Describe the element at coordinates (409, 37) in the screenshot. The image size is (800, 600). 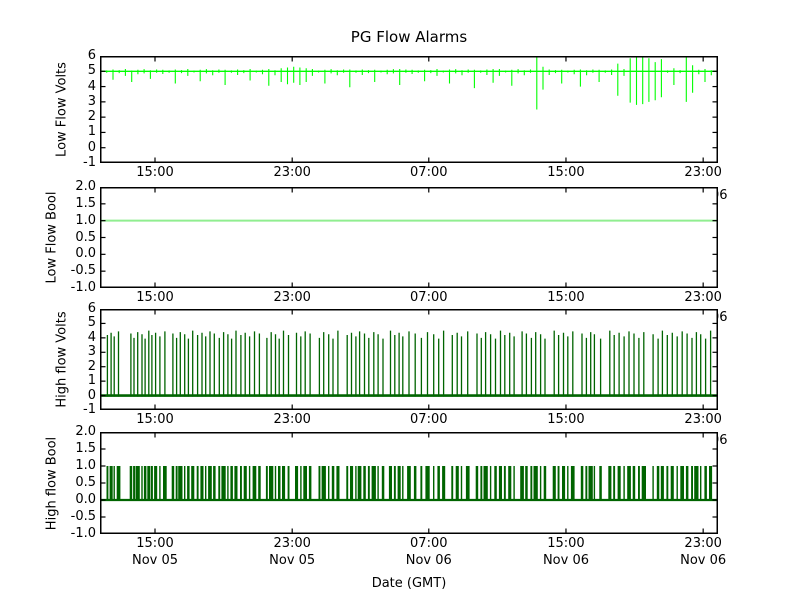
I see `chart-title: PG Flow Alarms` at that location.